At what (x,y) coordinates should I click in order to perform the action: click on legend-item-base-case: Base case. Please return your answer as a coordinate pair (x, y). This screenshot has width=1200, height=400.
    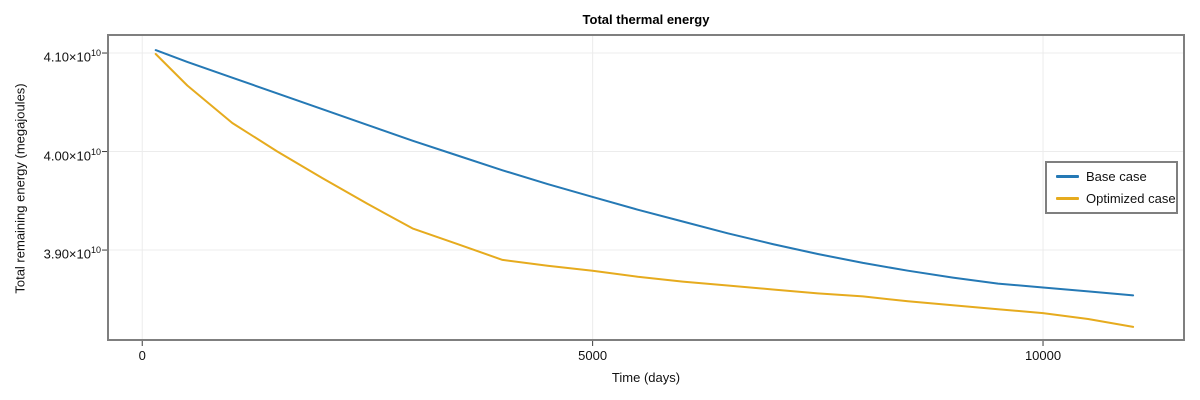
    Looking at the image, I should click on (1116, 176).